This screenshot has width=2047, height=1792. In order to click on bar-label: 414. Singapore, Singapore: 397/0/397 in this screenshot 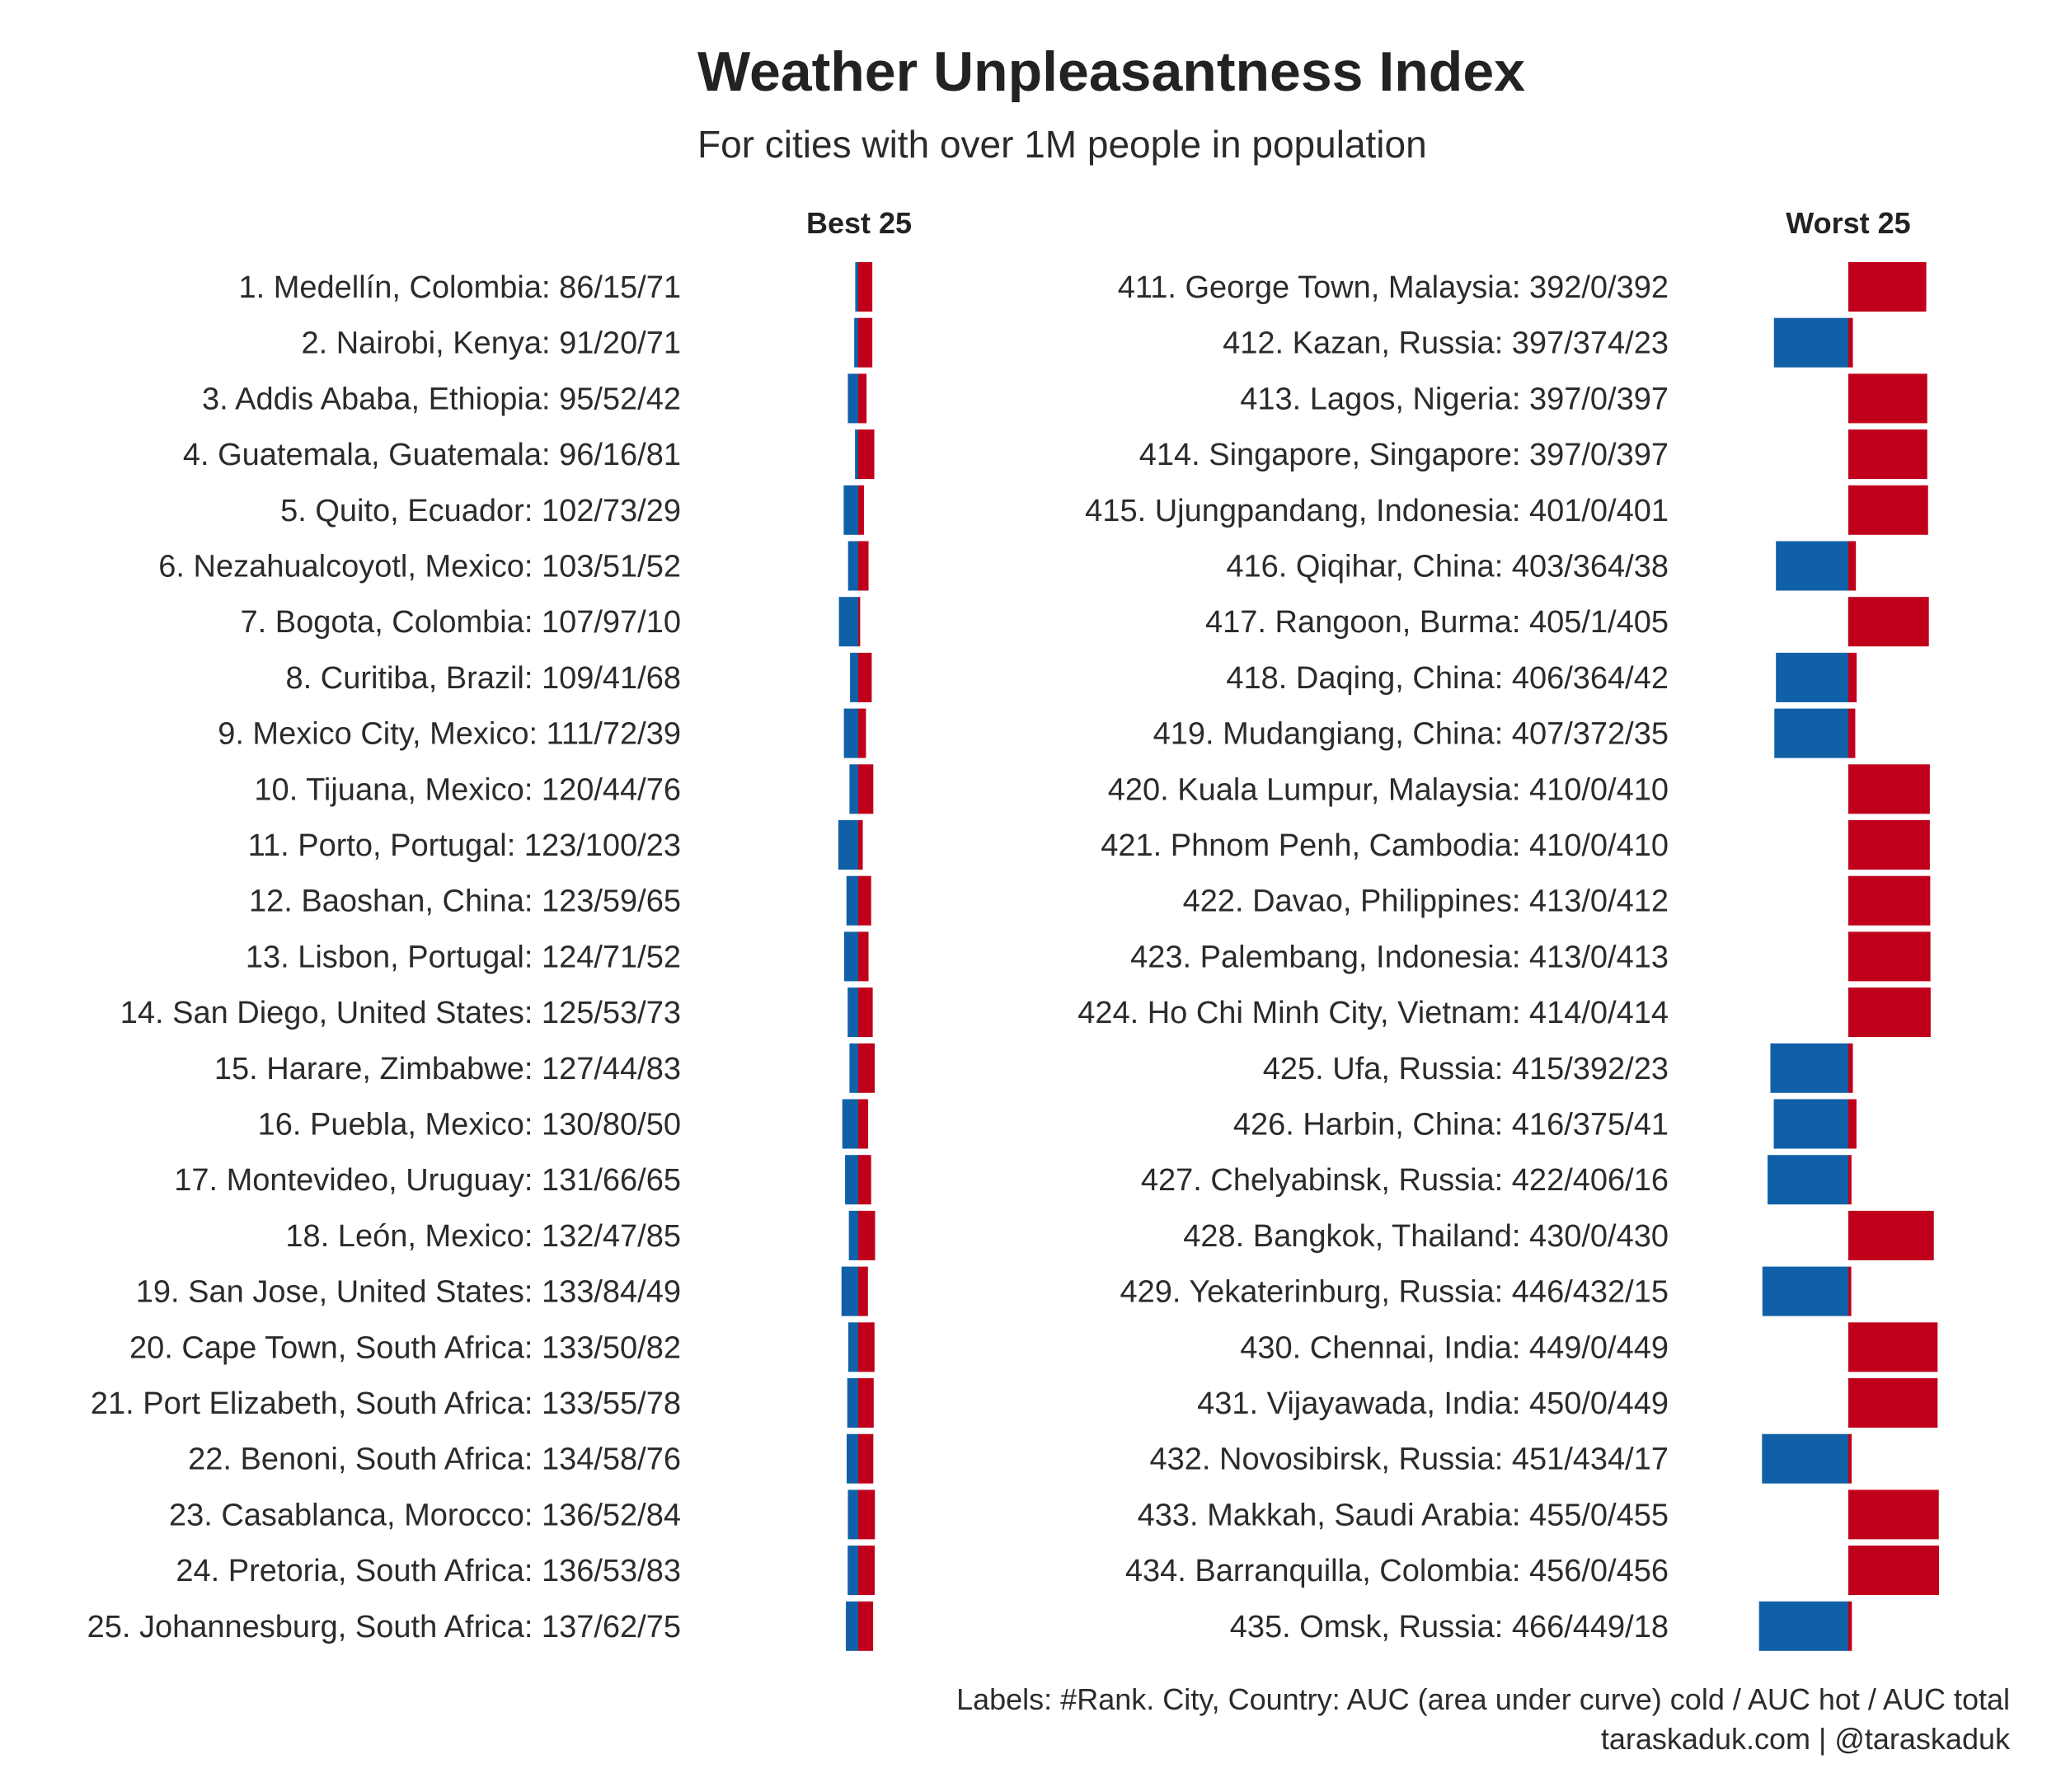, I will do `click(1404, 455)`.